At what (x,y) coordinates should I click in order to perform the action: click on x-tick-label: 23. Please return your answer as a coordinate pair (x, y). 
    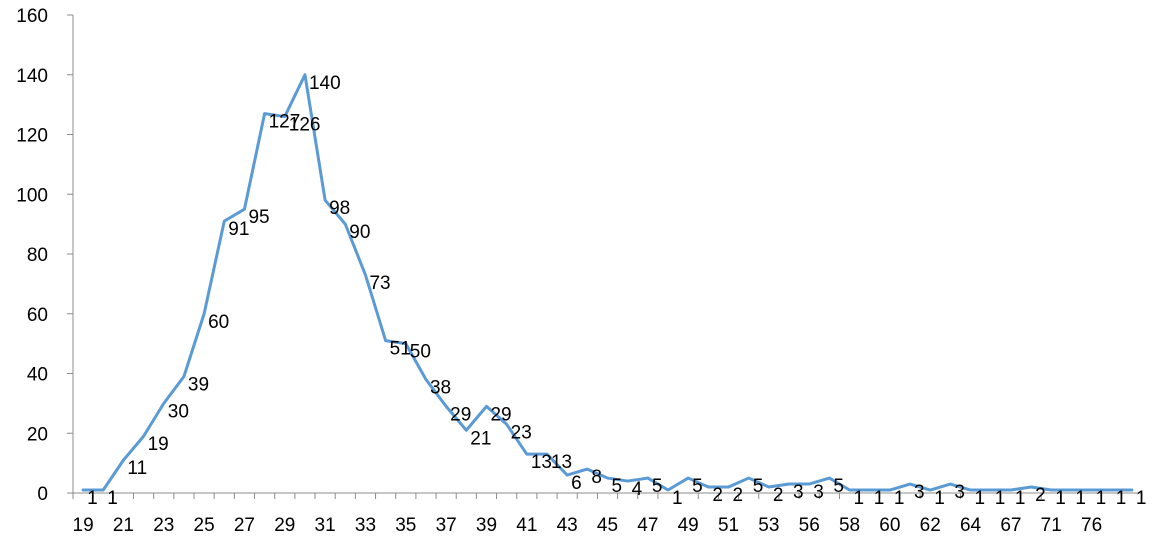
    Looking at the image, I should click on (163, 525).